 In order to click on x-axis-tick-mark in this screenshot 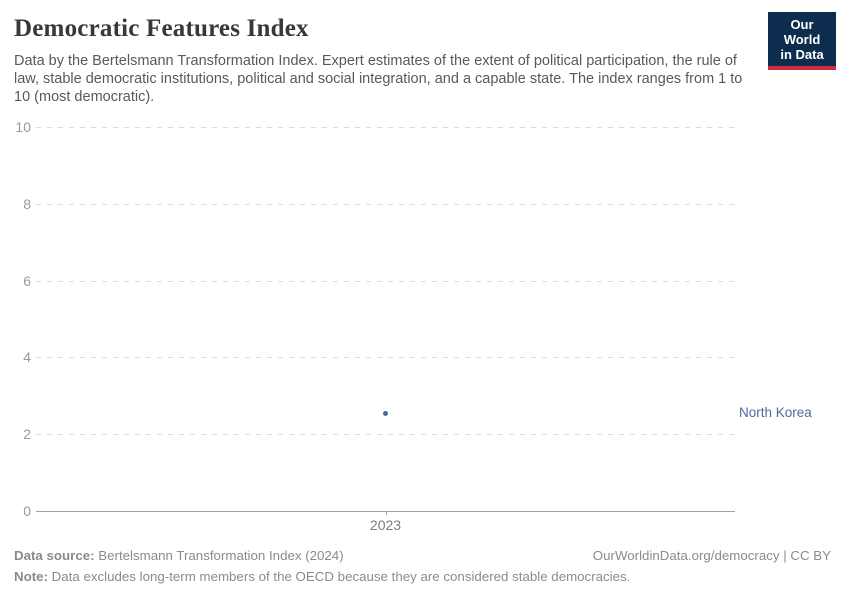, I will do `click(386, 513)`.